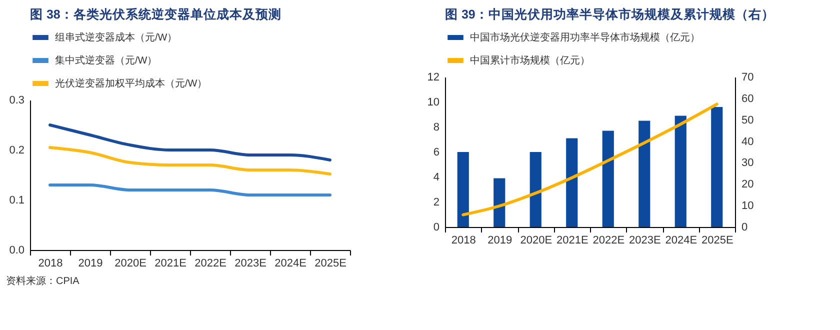 Image resolution: width=840 pixels, height=330 pixels. Describe the element at coordinates (748, 184) in the screenshot. I see `y2-tick-label: 20` at that location.